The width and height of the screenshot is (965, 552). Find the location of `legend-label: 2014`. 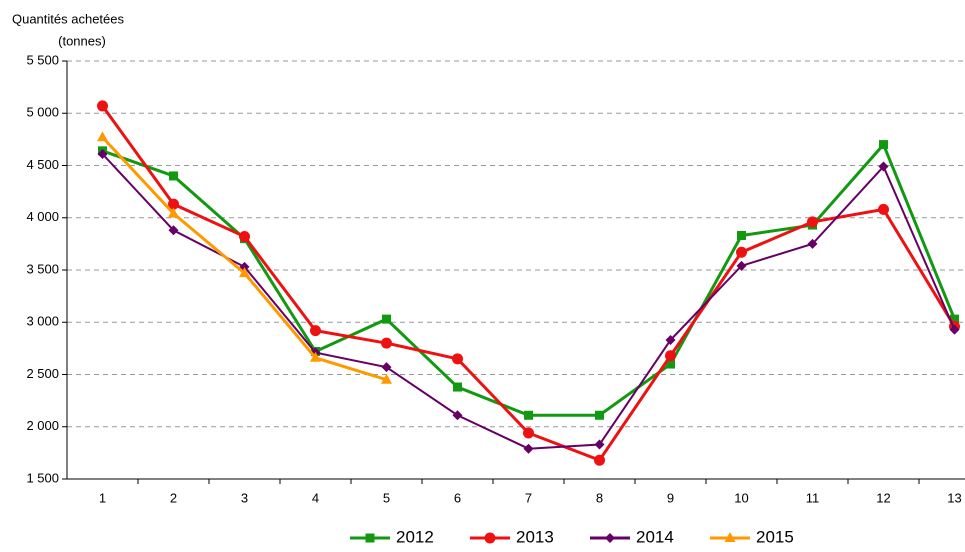

legend-label: 2014 is located at coordinates (655, 536).